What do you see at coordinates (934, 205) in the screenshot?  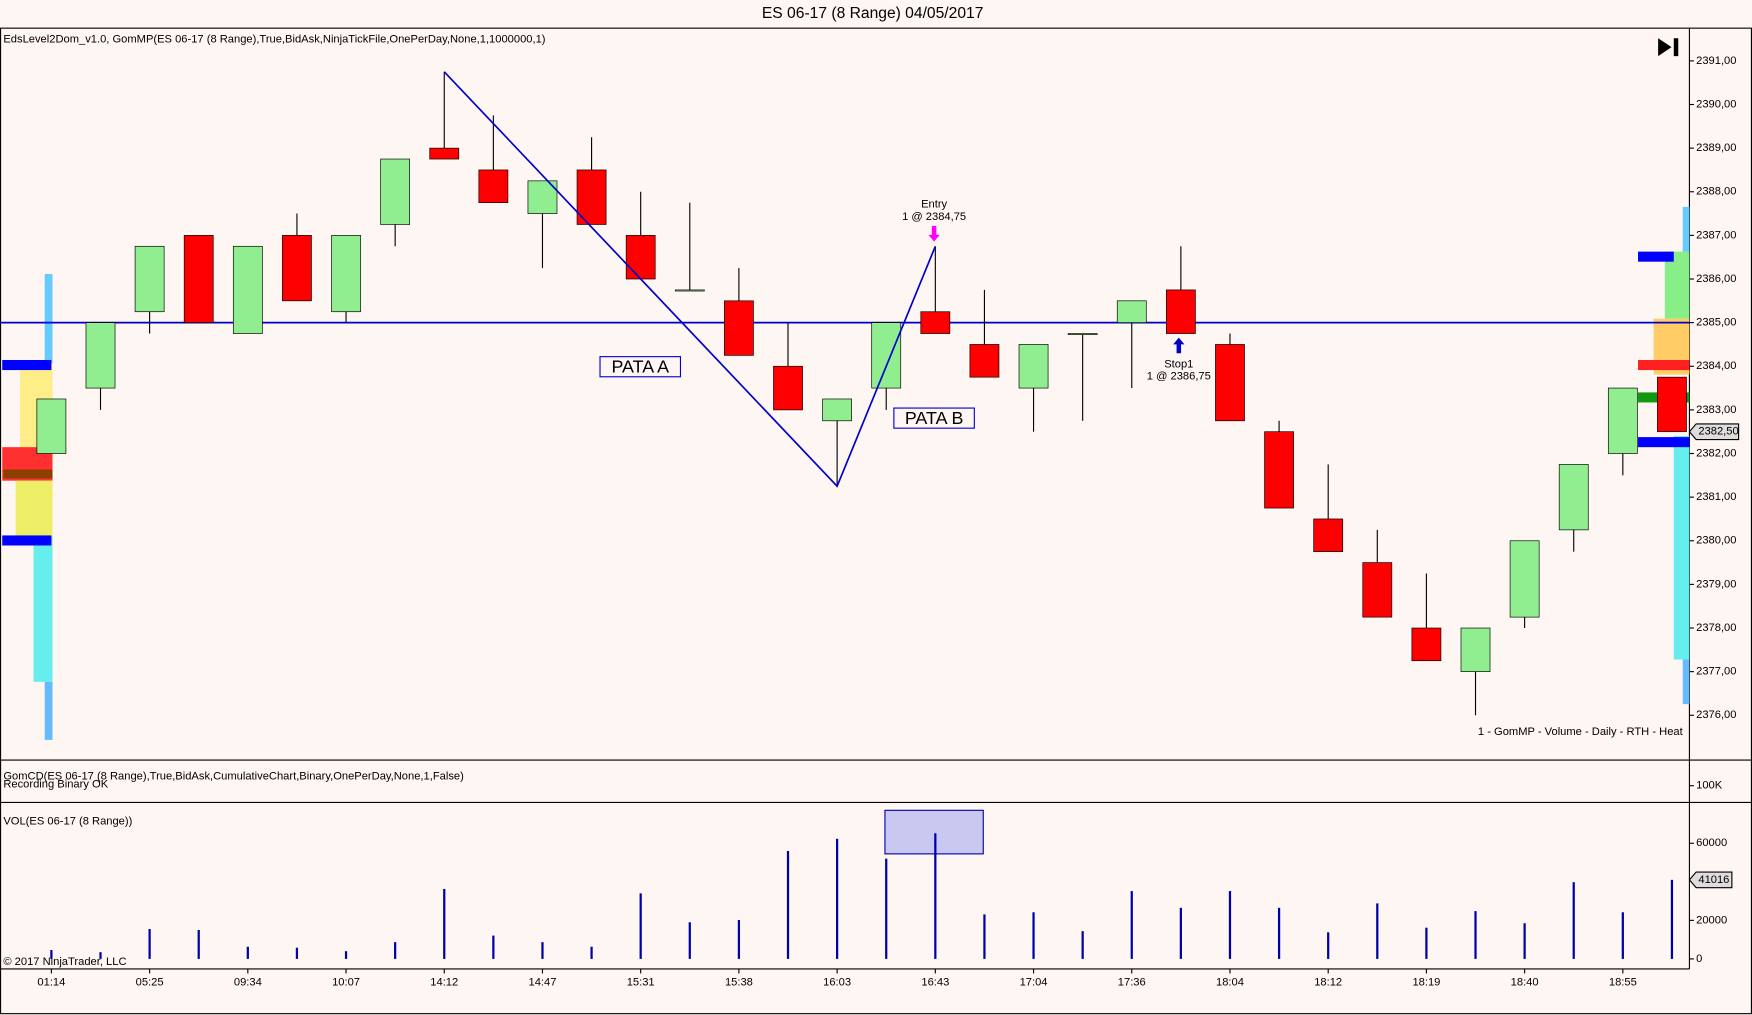 I see `entry-label: Entry` at bounding box center [934, 205].